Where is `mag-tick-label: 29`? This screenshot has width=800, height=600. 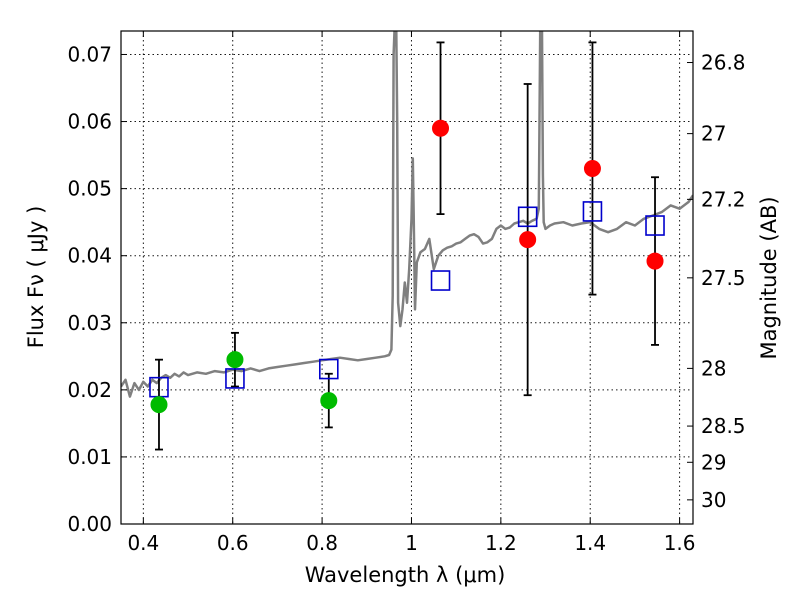
mag-tick-label: 29 is located at coordinates (713, 462).